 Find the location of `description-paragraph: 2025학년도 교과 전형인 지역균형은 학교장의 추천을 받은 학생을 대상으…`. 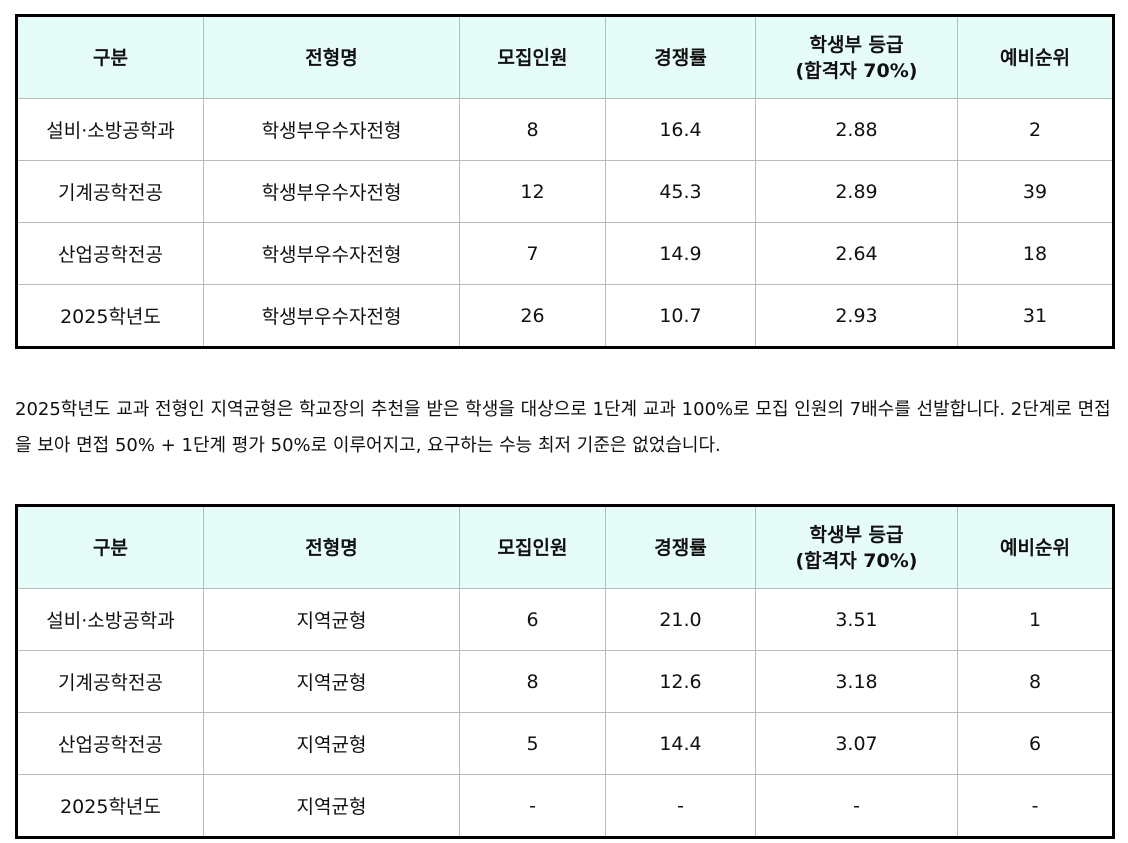

description-paragraph: 2025학년도 교과 전형인 지역균형은 학교장의 추천을 받은 학생을 대상으… is located at coordinates (563, 427).